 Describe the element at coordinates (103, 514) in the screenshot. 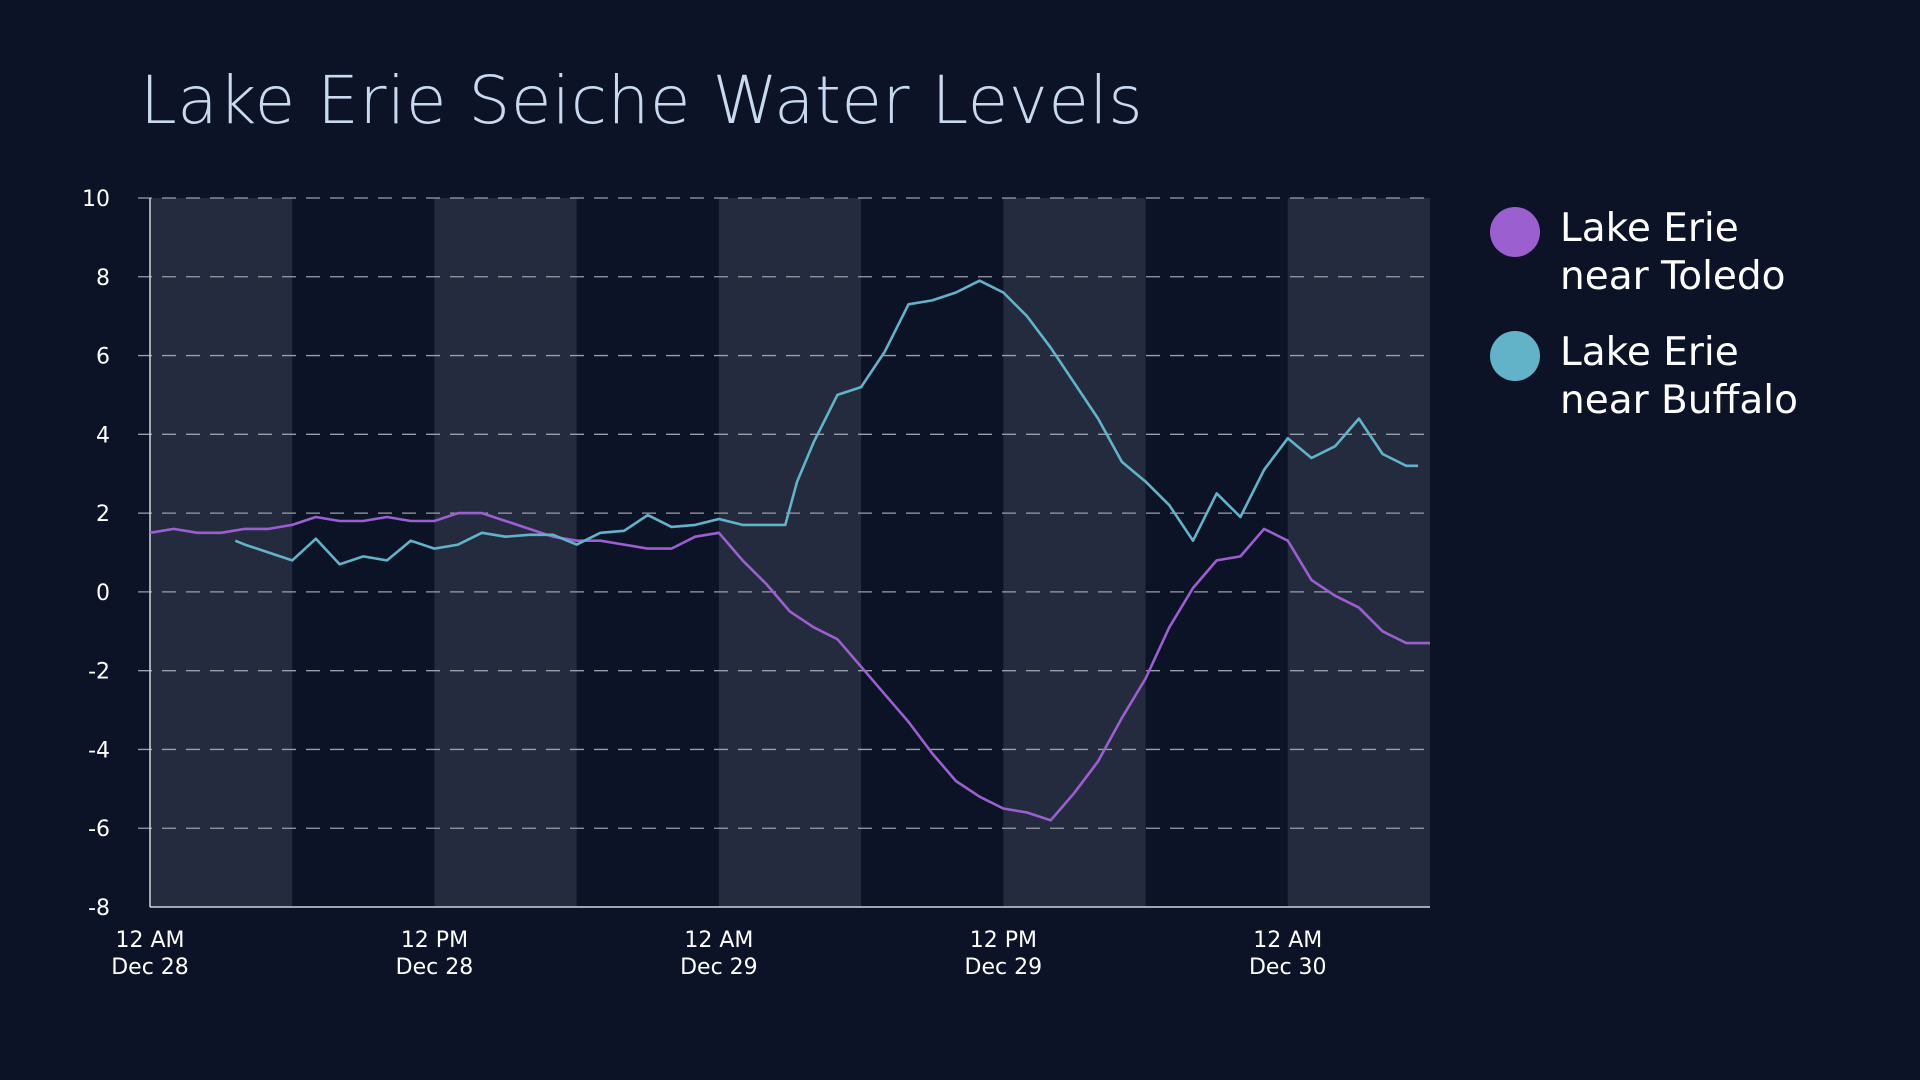

I see `y-tick-label: 2` at that location.